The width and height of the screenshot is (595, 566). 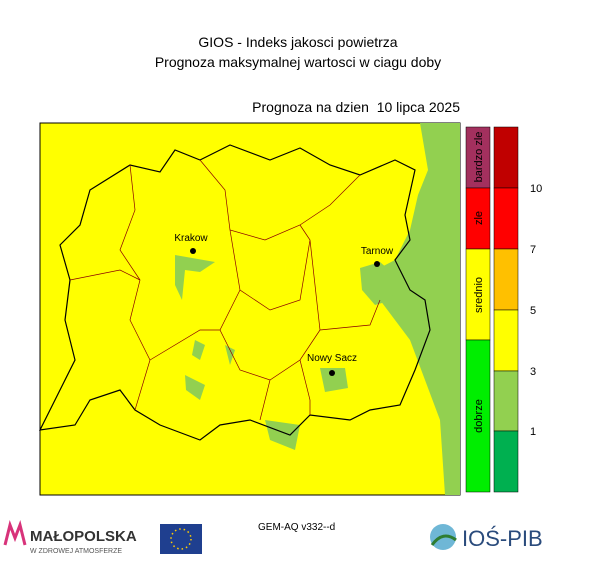 What do you see at coordinates (296, 527) in the screenshot?
I see `model-label: GEM-AQ v332--d` at bounding box center [296, 527].